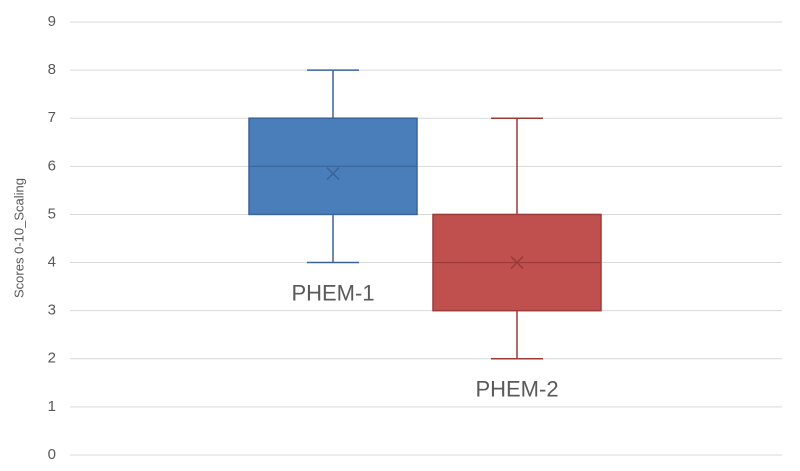 The width and height of the screenshot is (800, 471). What do you see at coordinates (332, 292) in the screenshot?
I see `category-label: PHEM-1` at bounding box center [332, 292].